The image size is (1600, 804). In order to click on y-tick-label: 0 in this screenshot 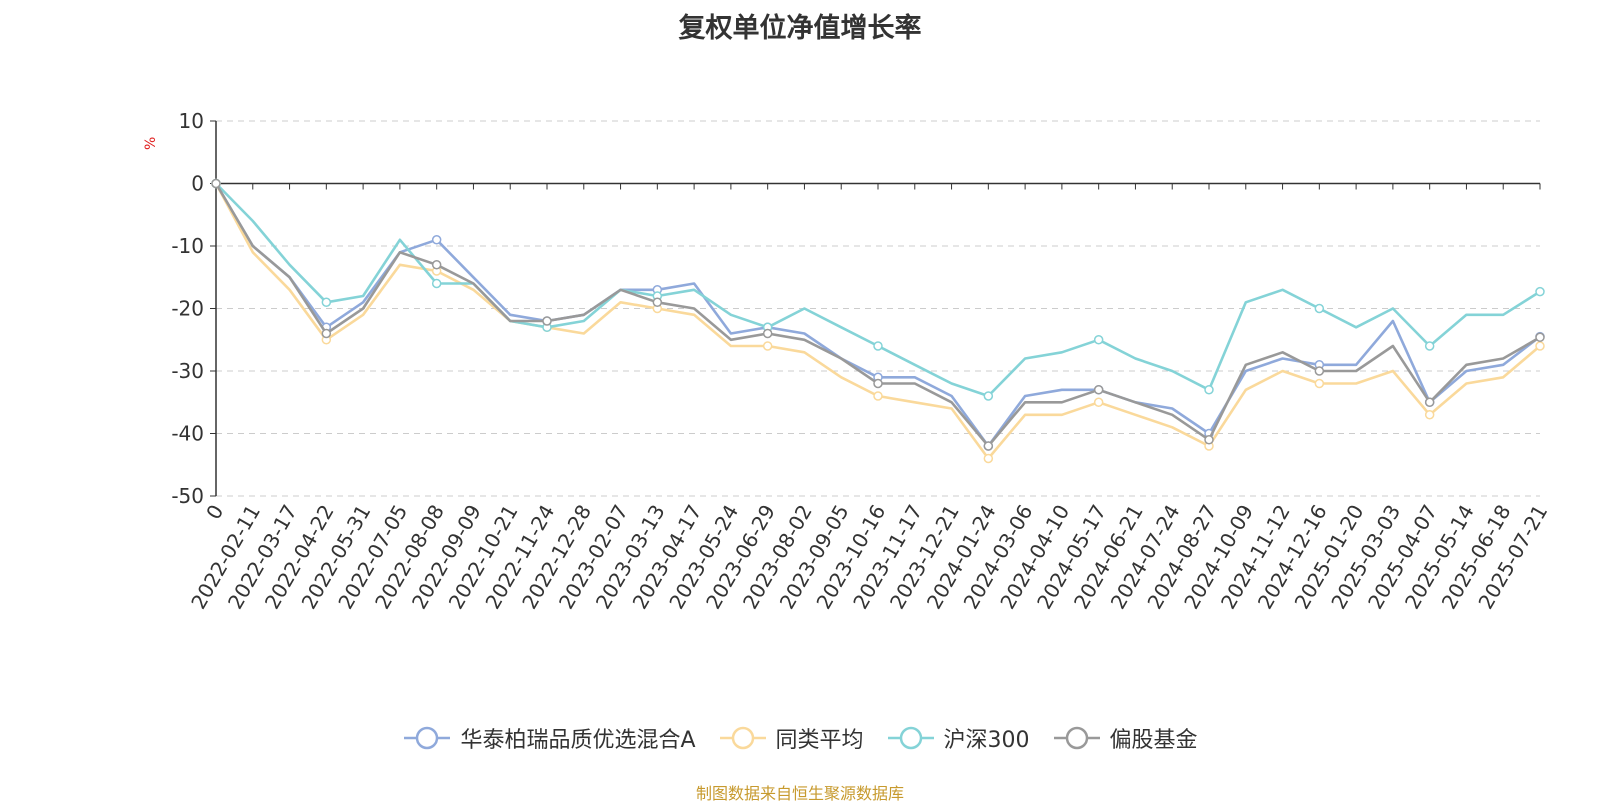, I will do `click(197, 184)`.